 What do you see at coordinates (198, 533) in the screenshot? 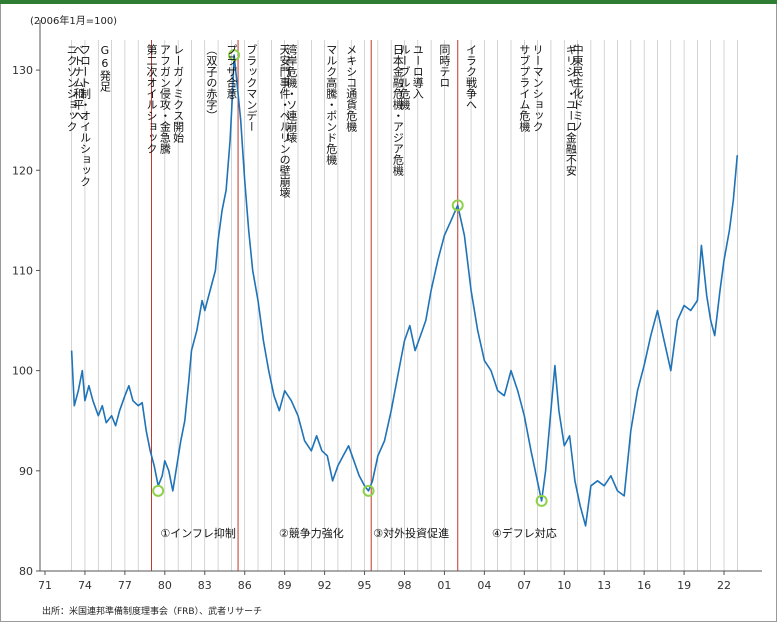
I see `phase-label: ①インフレ抑制` at bounding box center [198, 533].